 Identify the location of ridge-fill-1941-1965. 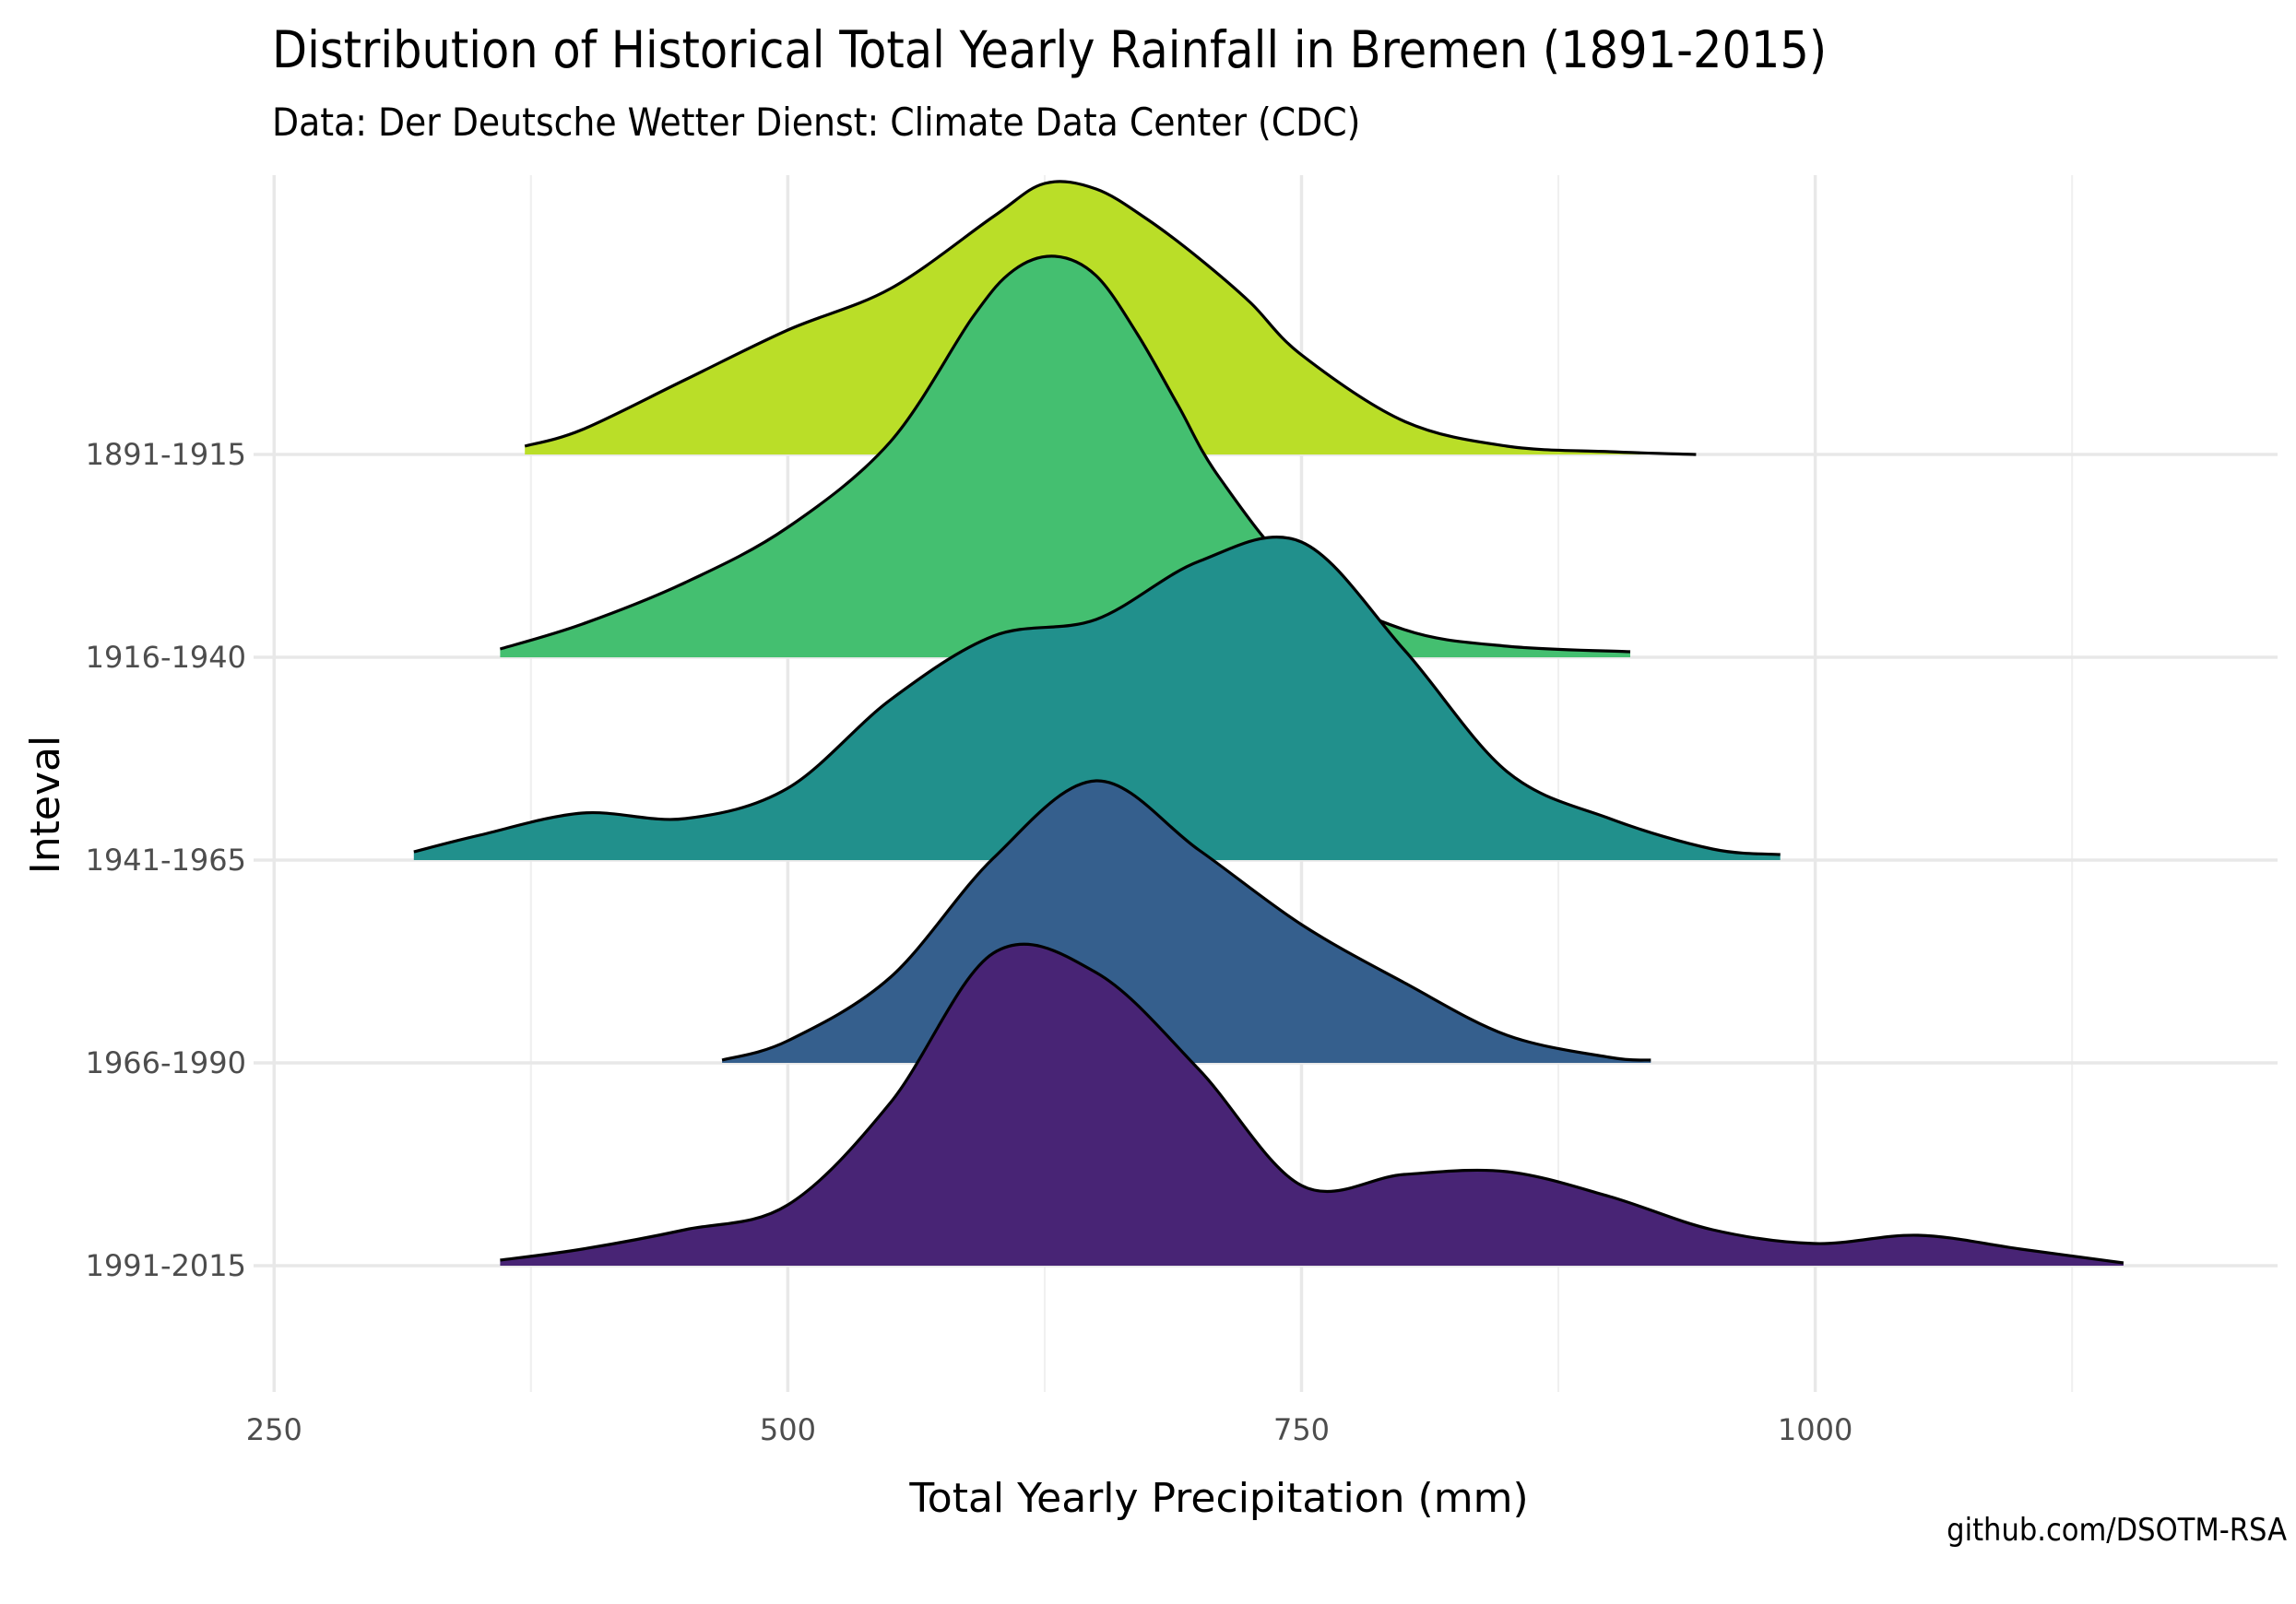
(1097, 698).